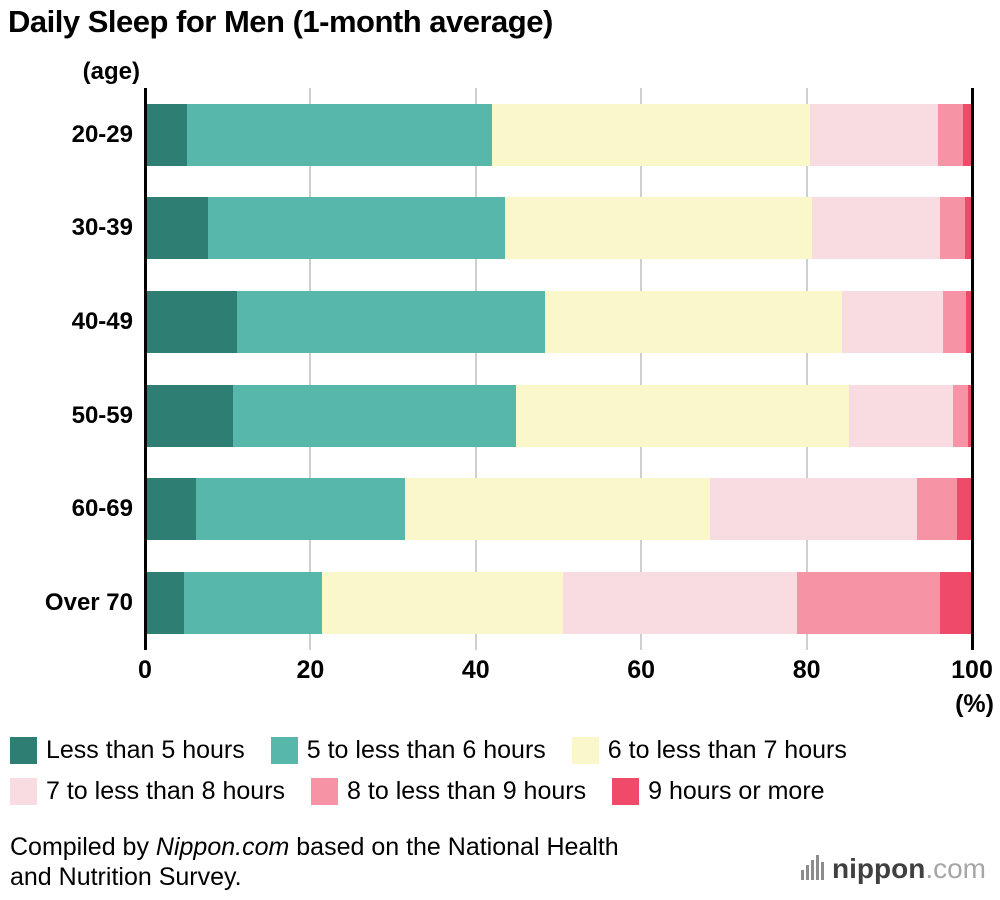 The image size is (1000, 900). Describe the element at coordinates (83, 847) in the screenshot. I see `source-note-prefix: Compiled by` at that location.